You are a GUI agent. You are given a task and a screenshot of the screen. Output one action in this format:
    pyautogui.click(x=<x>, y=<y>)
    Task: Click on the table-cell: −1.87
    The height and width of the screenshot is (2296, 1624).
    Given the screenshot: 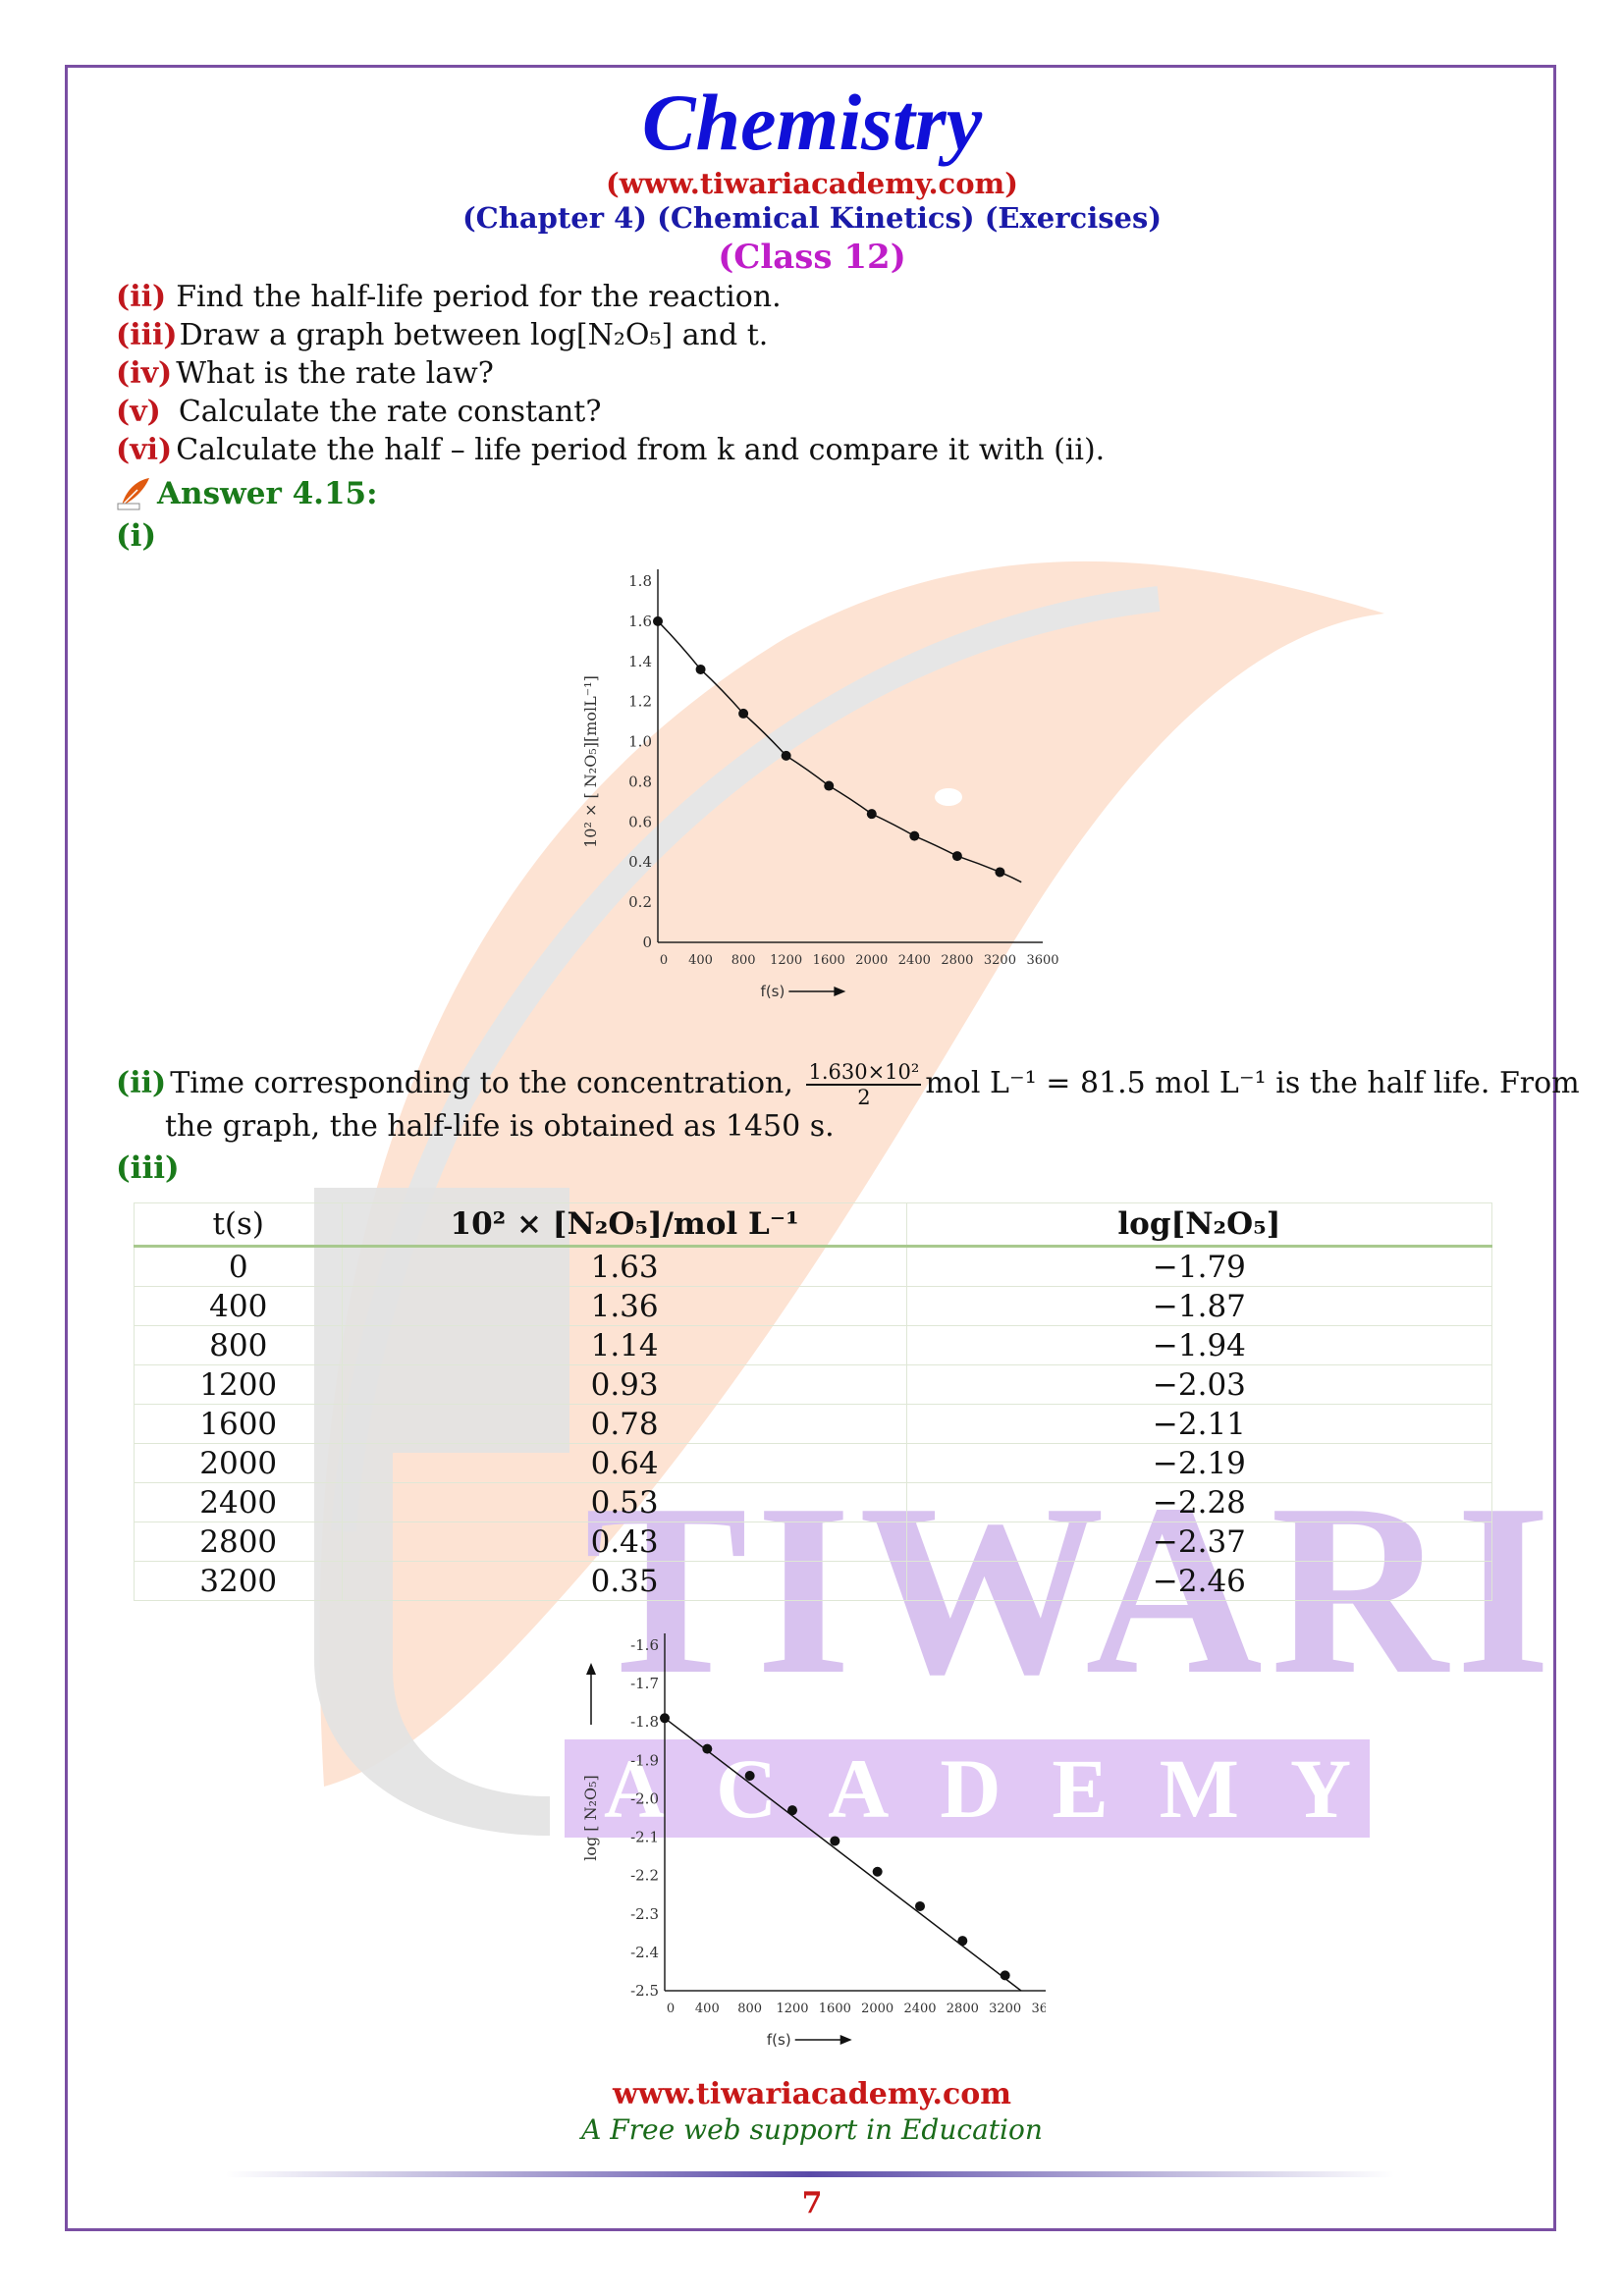 What is the action you would take?
    pyautogui.click(x=1199, y=1306)
    